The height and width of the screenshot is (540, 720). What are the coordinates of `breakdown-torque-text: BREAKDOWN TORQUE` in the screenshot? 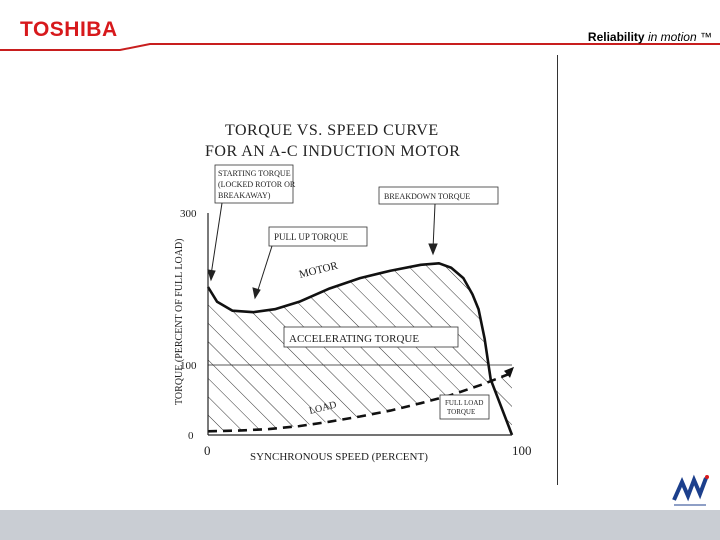 It's located at (427, 196).